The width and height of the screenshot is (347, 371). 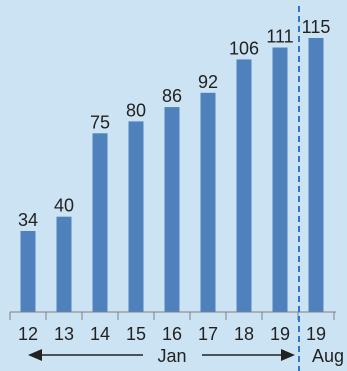 What do you see at coordinates (244, 48) in the screenshot?
I see `bar-value-label: 106` at bounding box center [244, 48].